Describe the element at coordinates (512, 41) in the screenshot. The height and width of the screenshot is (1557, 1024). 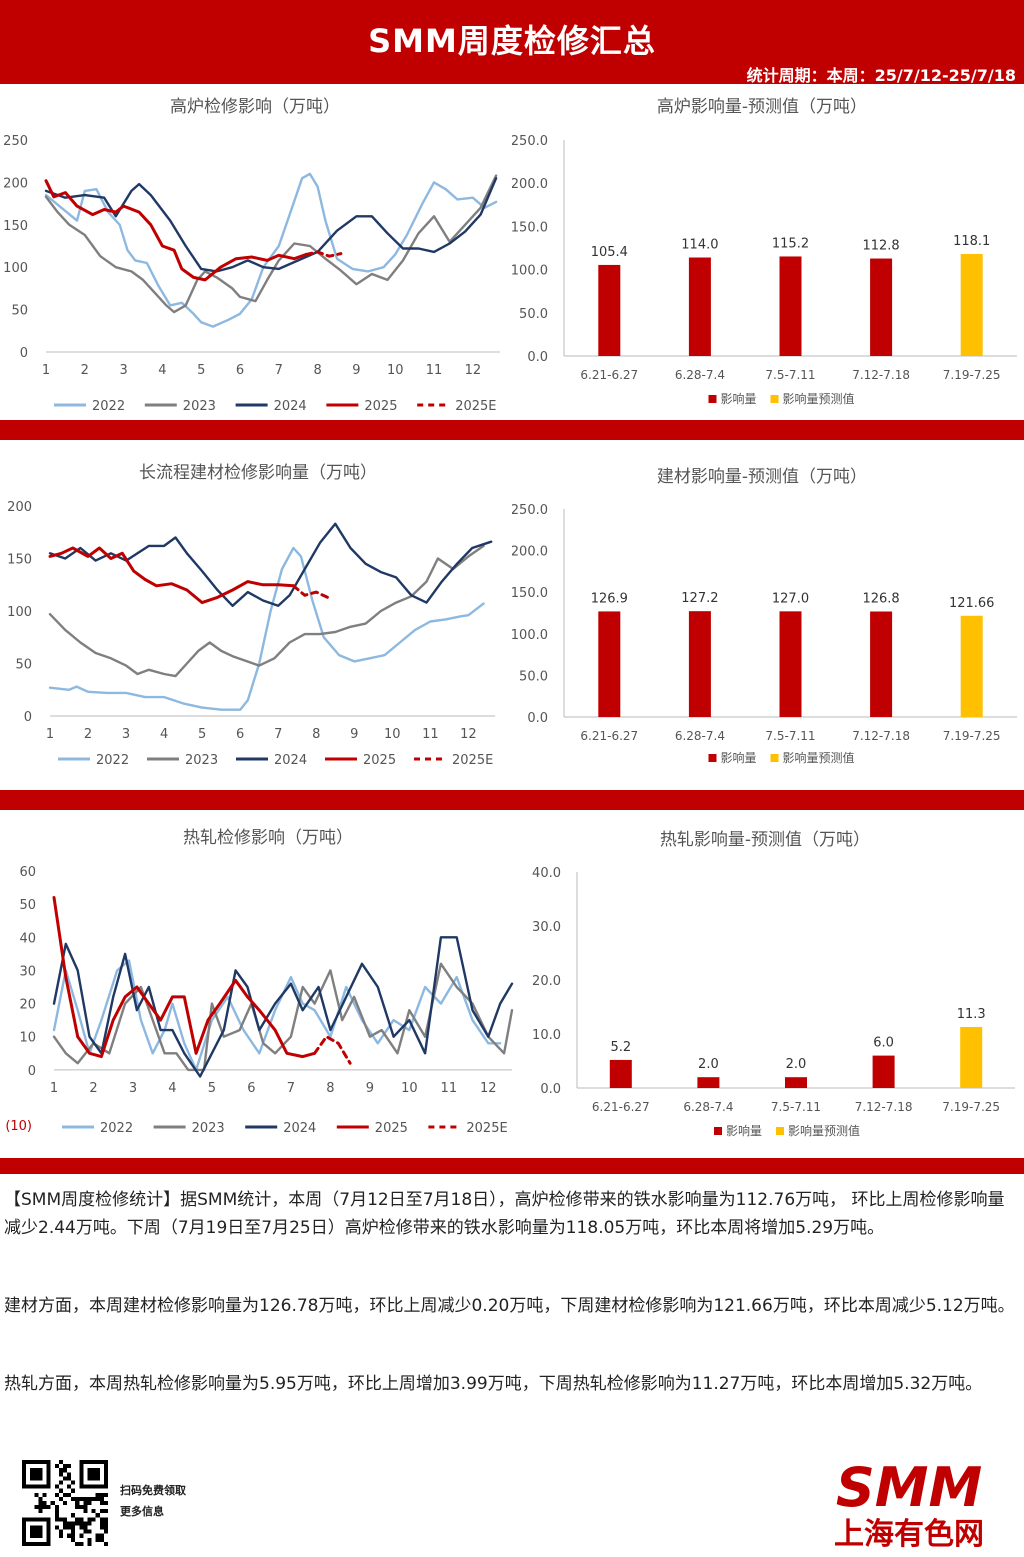
I see `page-title: SMM周度检修汇总` at that location.